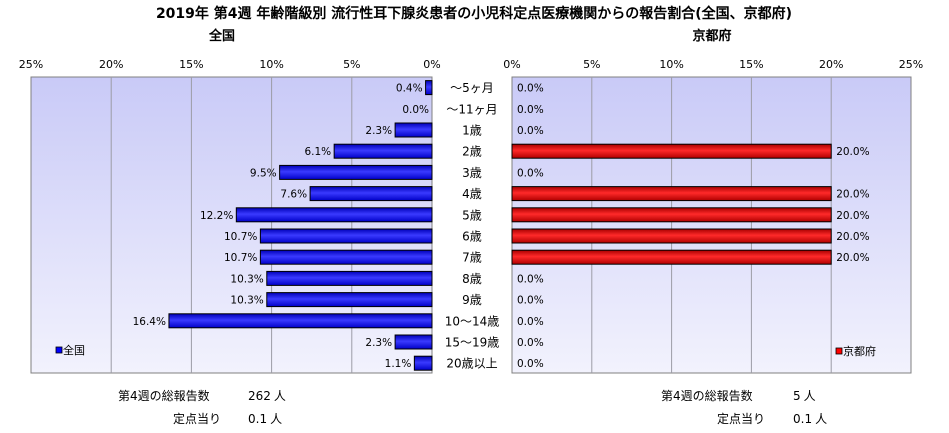 Image resolution: width=949 pixels, height=433 pixels. What do you see at coordinates (472, 131) in the screenshot?
I see `category-label: 1歳` at bounding box center [472, 131].